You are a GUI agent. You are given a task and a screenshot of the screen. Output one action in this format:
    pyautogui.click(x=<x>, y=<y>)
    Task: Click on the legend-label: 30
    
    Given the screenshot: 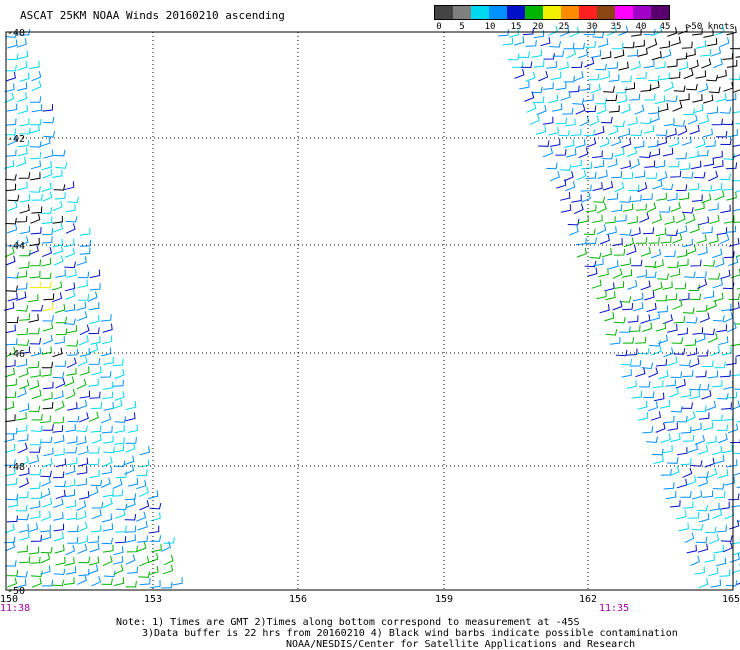 What is the action you would take?
    pyautogui.click(x=592, y=27)
    